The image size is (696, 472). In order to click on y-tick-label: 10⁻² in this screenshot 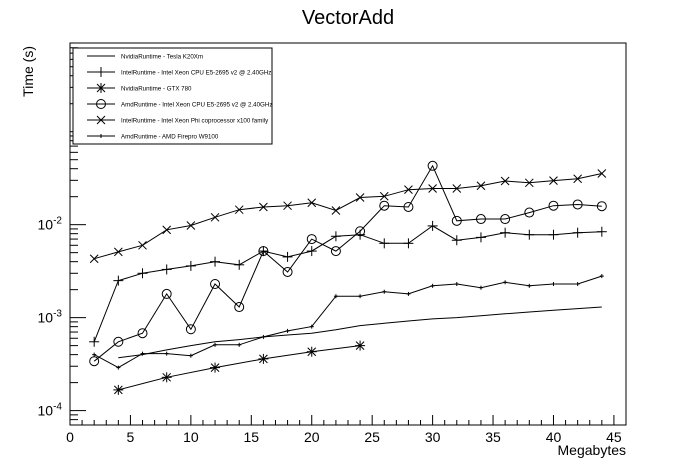, I will do `click(50, 224)`.